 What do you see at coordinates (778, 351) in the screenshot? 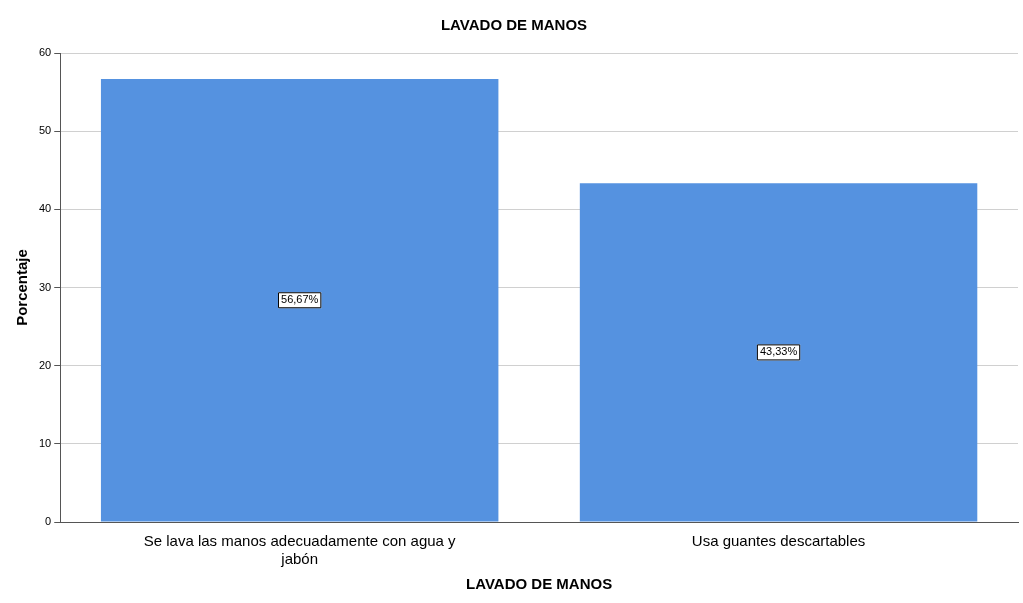
I see `data-label: 43,33%` at bounding box center [778, 351].